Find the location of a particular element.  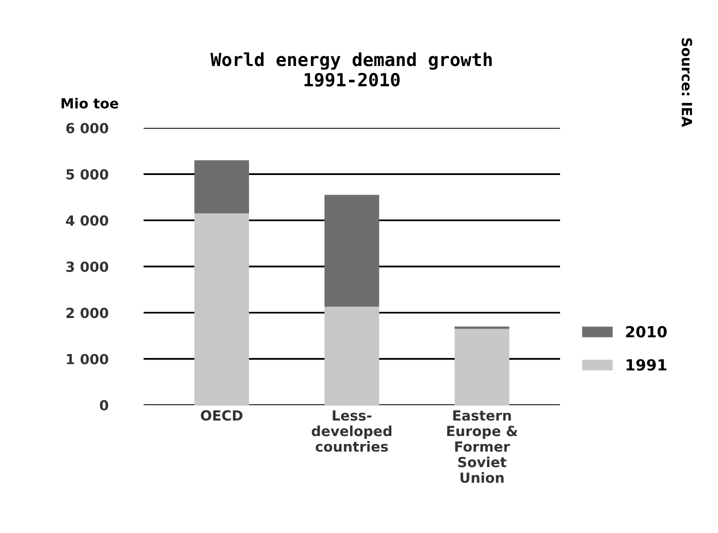

y-tick-label: 3 000 is located at coordinates (87, 266).